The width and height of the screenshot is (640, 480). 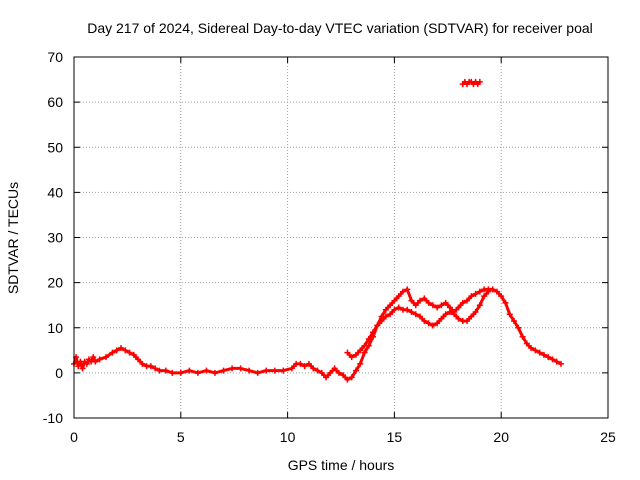 What do you see at coordinates (55, 192) in the screenshot?
I see `y-tick-label: 40` at bounding box center [55, 192].